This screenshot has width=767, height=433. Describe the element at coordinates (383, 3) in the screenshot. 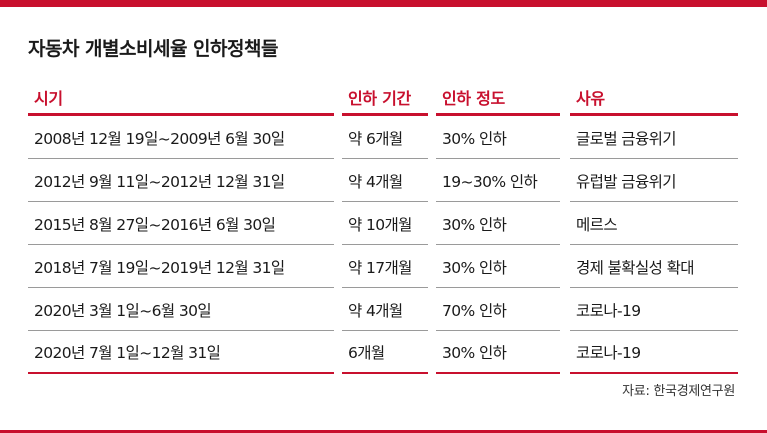

I see `top-accent-bar` at that location.